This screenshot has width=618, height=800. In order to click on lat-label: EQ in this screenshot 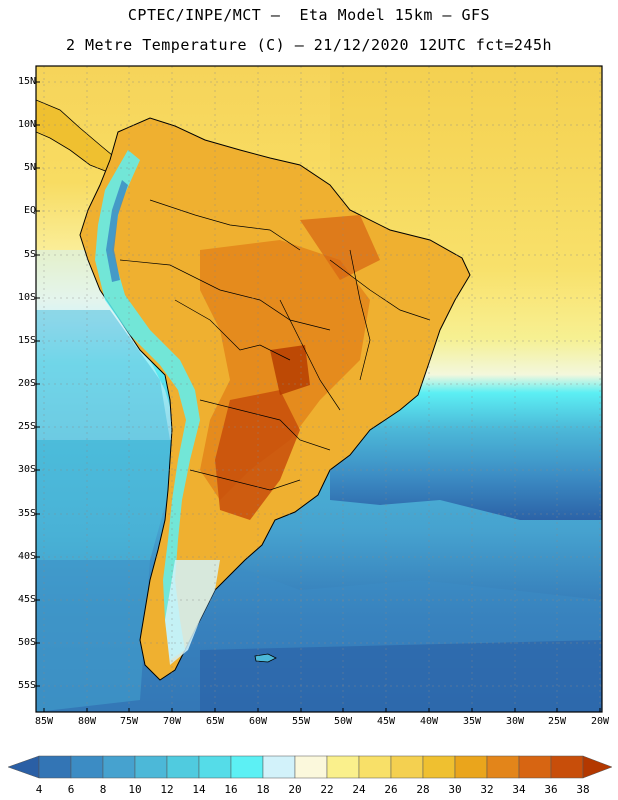, I will do `click(29, 210)`.